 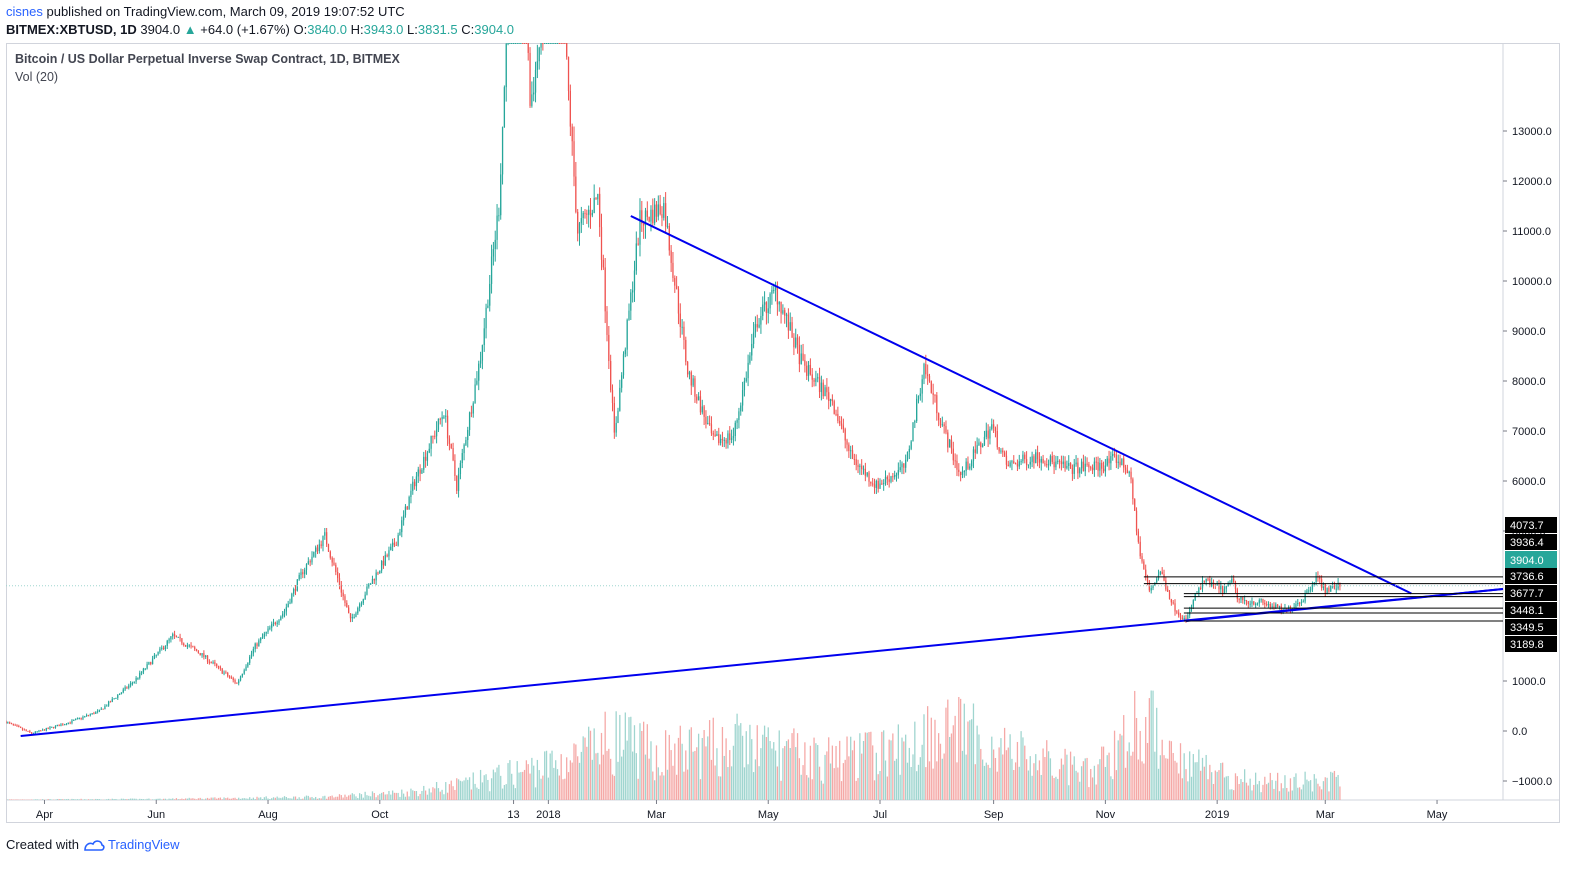 I want to click on trendline, so click(x=1344, y=605).